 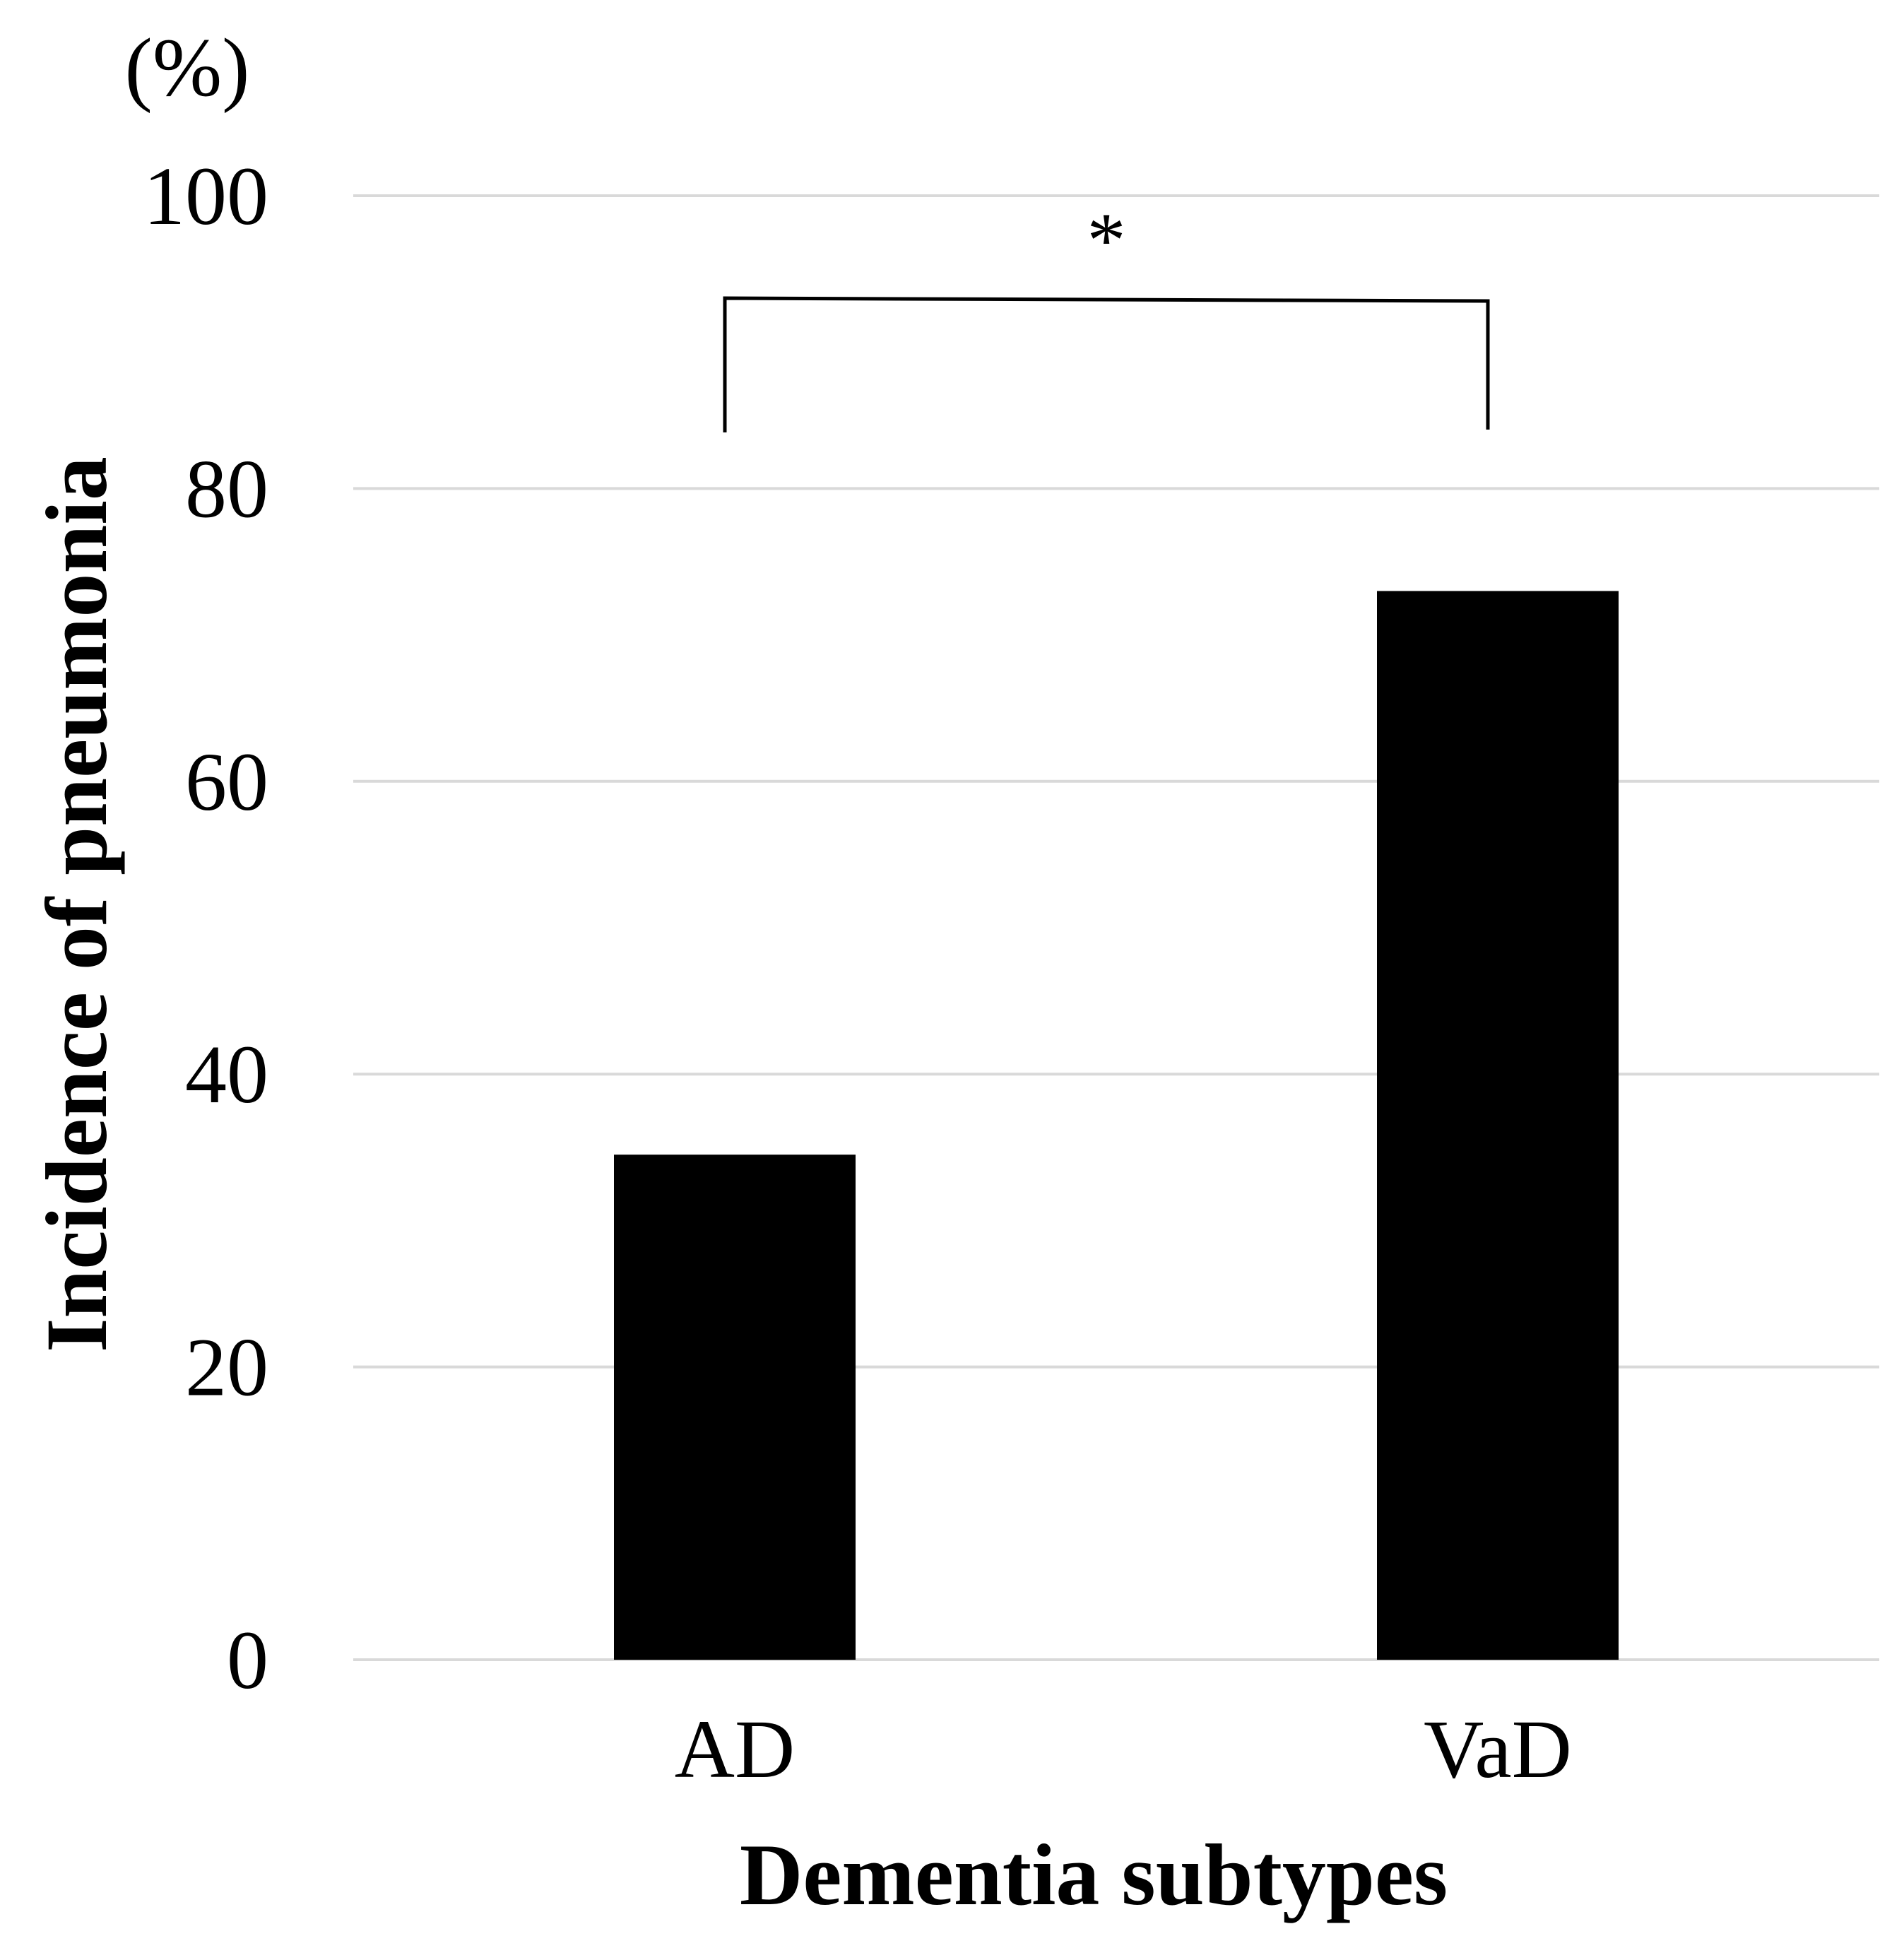 What do you see at coordinates (1094, 1874) in the screenshot?
I see `x-axis-title: Dementia subtypes` at bounding box center [1094, 1874].